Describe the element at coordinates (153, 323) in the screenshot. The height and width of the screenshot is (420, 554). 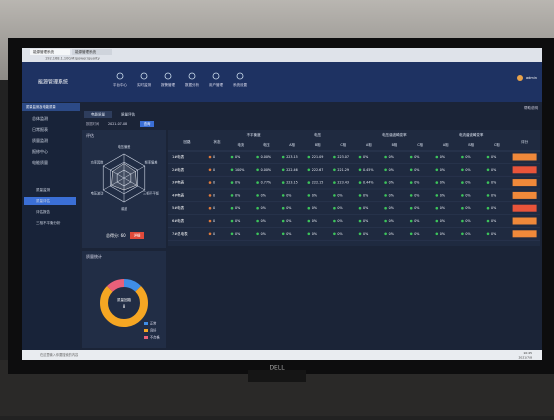
I see `legend-label: 正常` at that location.